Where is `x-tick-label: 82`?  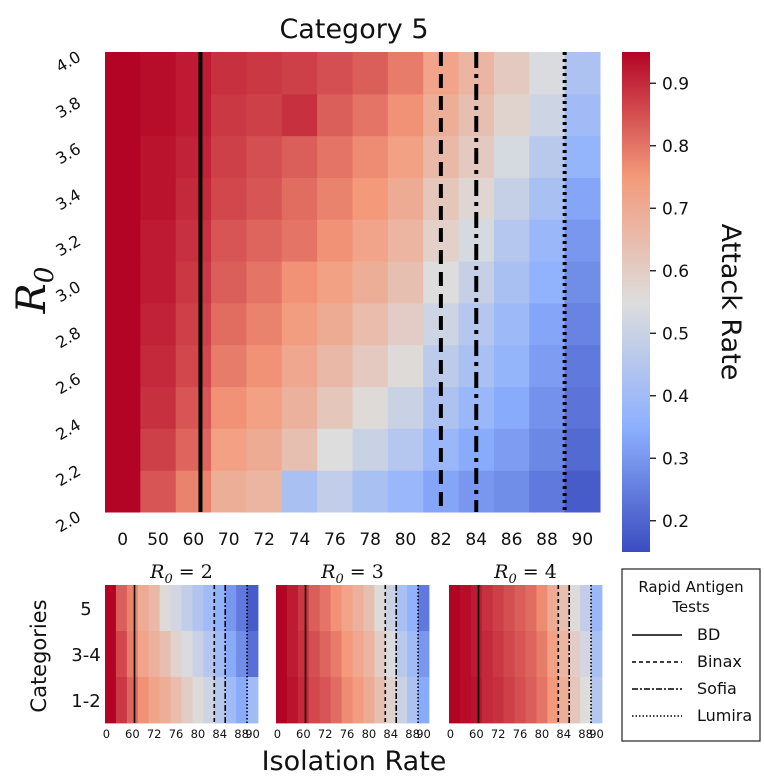
x-tick-label: 82 is located at coordinates (441, 540).